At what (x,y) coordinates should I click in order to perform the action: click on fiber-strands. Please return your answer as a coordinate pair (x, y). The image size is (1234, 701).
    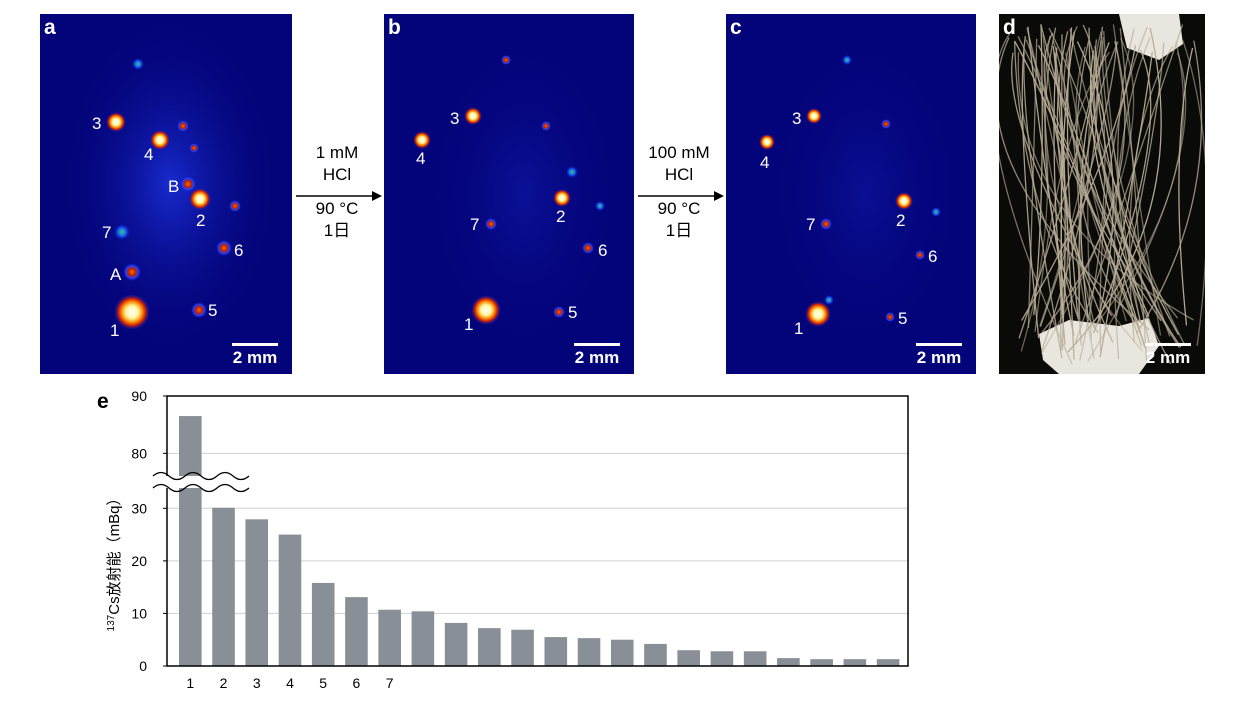
    Looking at the image, I should click on (1102, 194).